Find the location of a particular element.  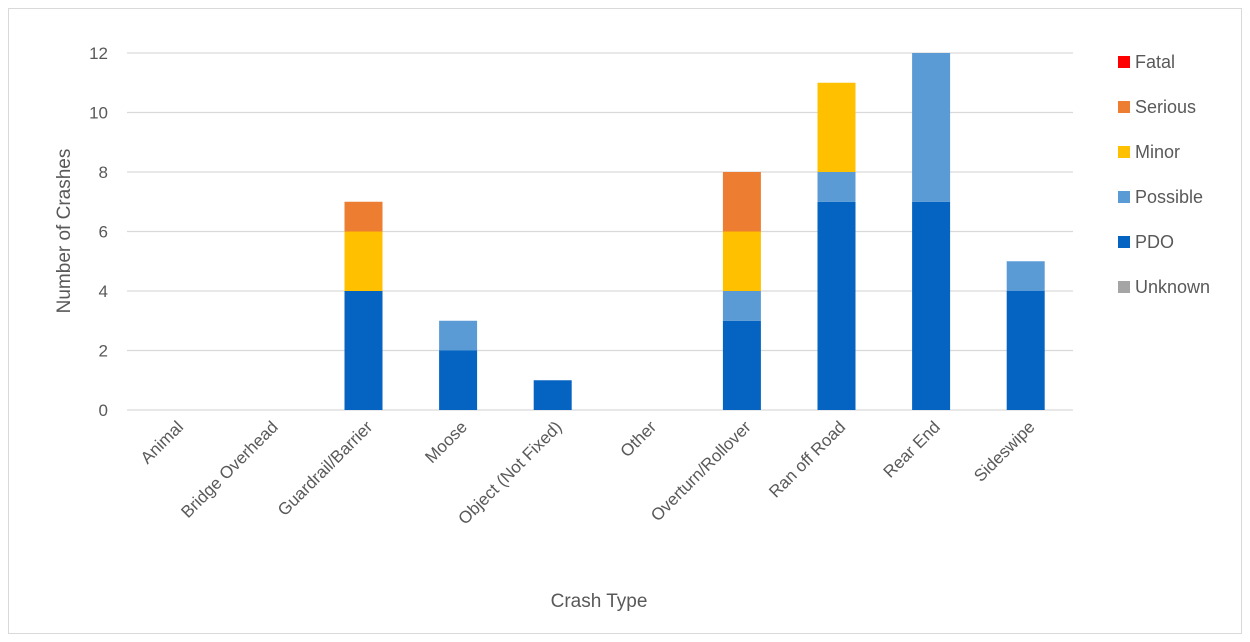

legend-swatch-unknown is located at coordinates (1124, 287).